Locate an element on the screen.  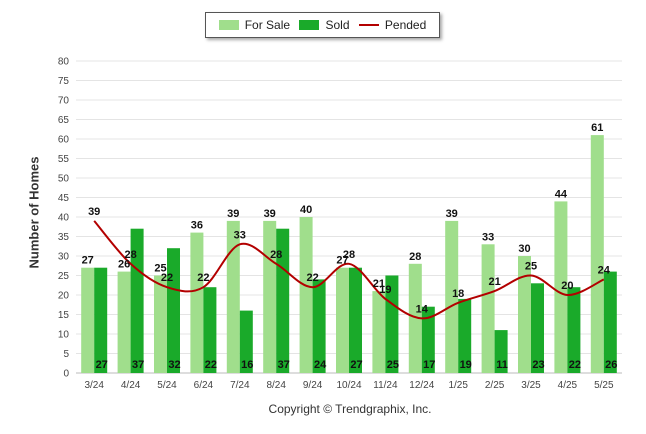
x-tick-label: 4/24 is located at coordinates (131, 385).